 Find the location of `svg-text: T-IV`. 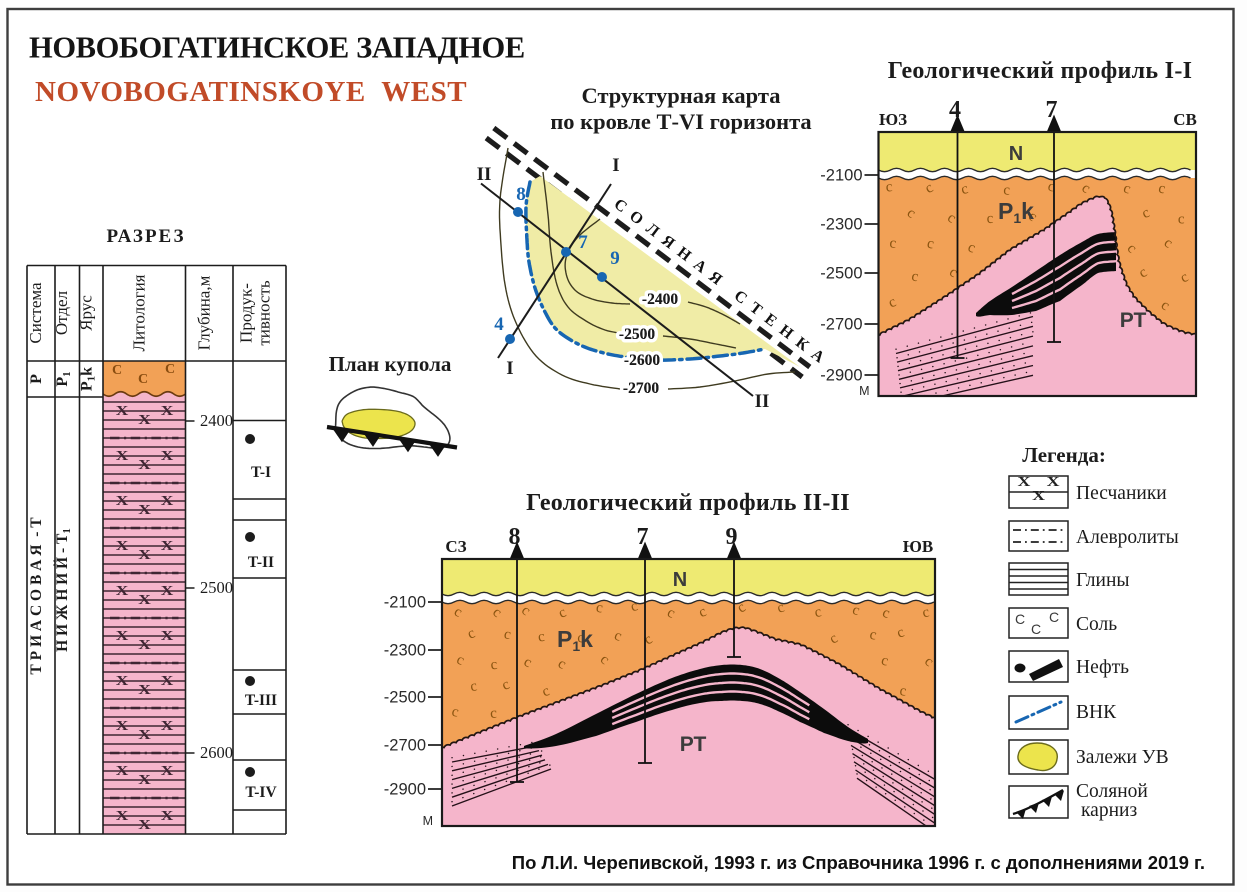

svg-text: T-IV is located at coordinates (261, 792).